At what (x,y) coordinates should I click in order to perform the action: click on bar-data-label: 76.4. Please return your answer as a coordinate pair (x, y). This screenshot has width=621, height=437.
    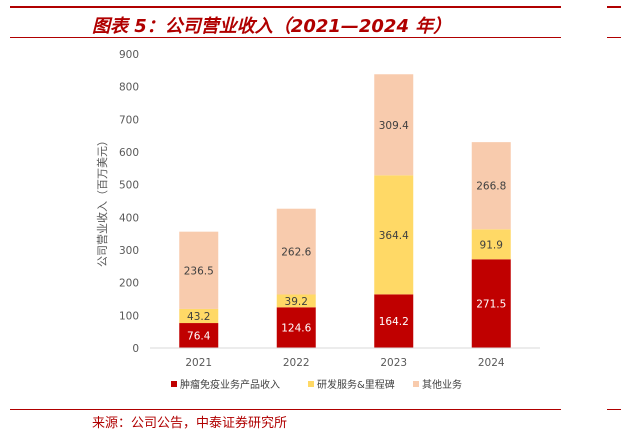
    Looking at the image, I should click on (199, 337).